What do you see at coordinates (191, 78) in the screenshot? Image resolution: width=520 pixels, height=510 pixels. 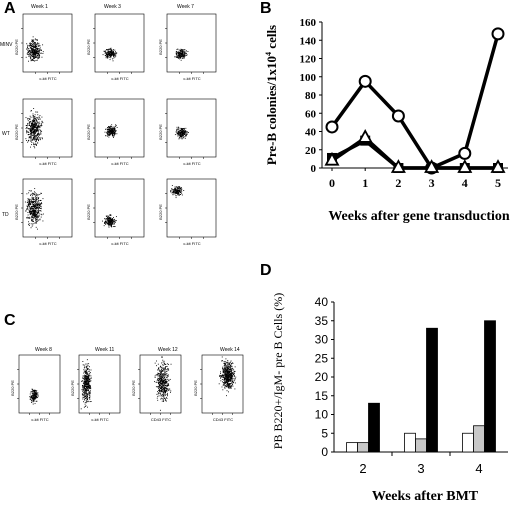 I see `dotplot-x-label: c-kit FITC` at bounding box center [191, 78].